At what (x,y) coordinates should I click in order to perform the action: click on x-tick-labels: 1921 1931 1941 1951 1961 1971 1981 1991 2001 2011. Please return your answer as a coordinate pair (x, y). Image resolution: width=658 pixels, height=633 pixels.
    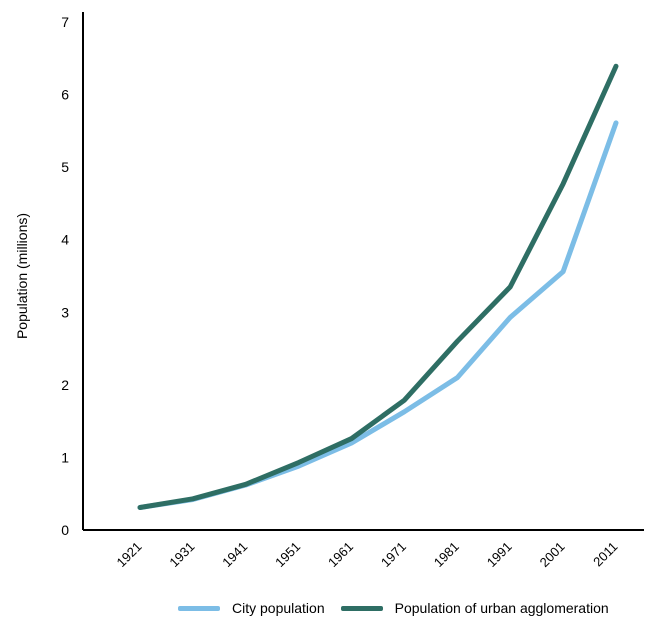
    Looking at the image, I should click on (366, 554).